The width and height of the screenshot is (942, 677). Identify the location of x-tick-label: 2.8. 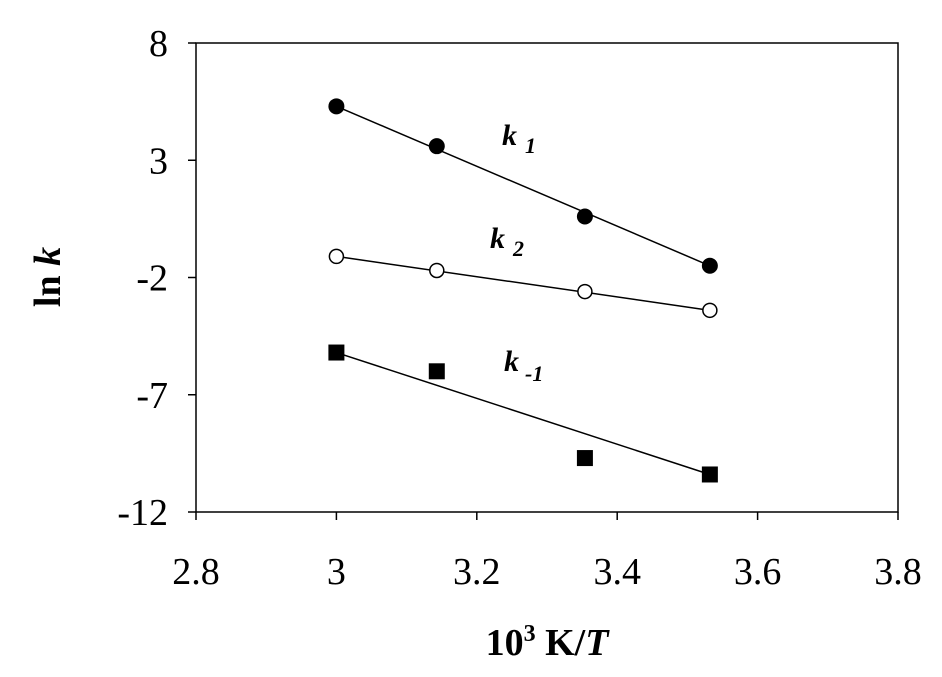
(196, 572).